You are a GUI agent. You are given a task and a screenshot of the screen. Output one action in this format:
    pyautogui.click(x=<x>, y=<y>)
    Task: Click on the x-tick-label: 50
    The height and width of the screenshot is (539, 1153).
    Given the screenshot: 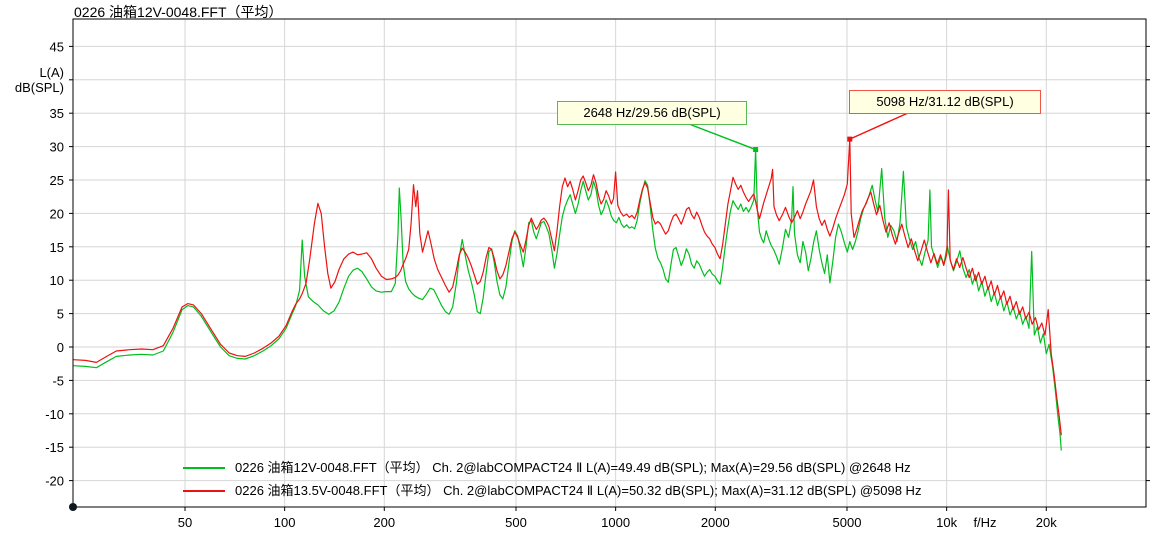 What is the action you would take?
    pyautogui.click(x=185, y=522)
    